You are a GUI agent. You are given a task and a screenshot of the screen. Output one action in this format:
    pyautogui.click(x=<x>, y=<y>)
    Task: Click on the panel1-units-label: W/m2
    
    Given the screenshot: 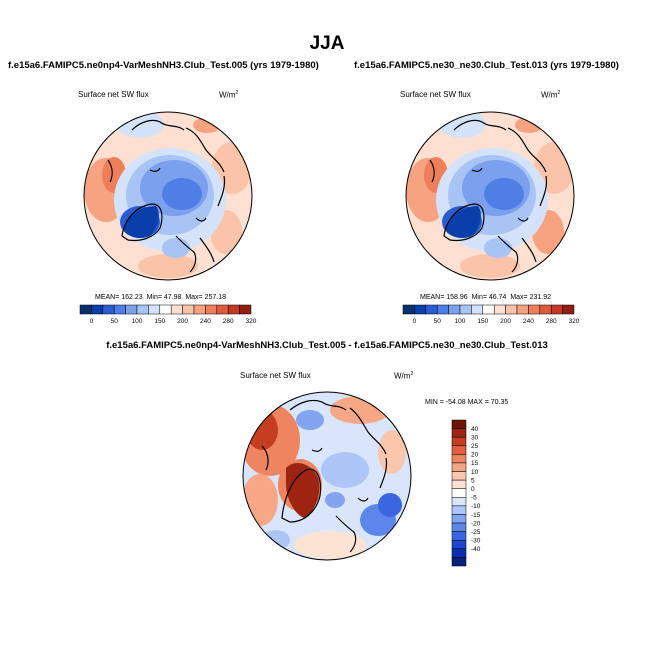 What is the action you would take?
    pyautogui.click(x=229, y=95)
    